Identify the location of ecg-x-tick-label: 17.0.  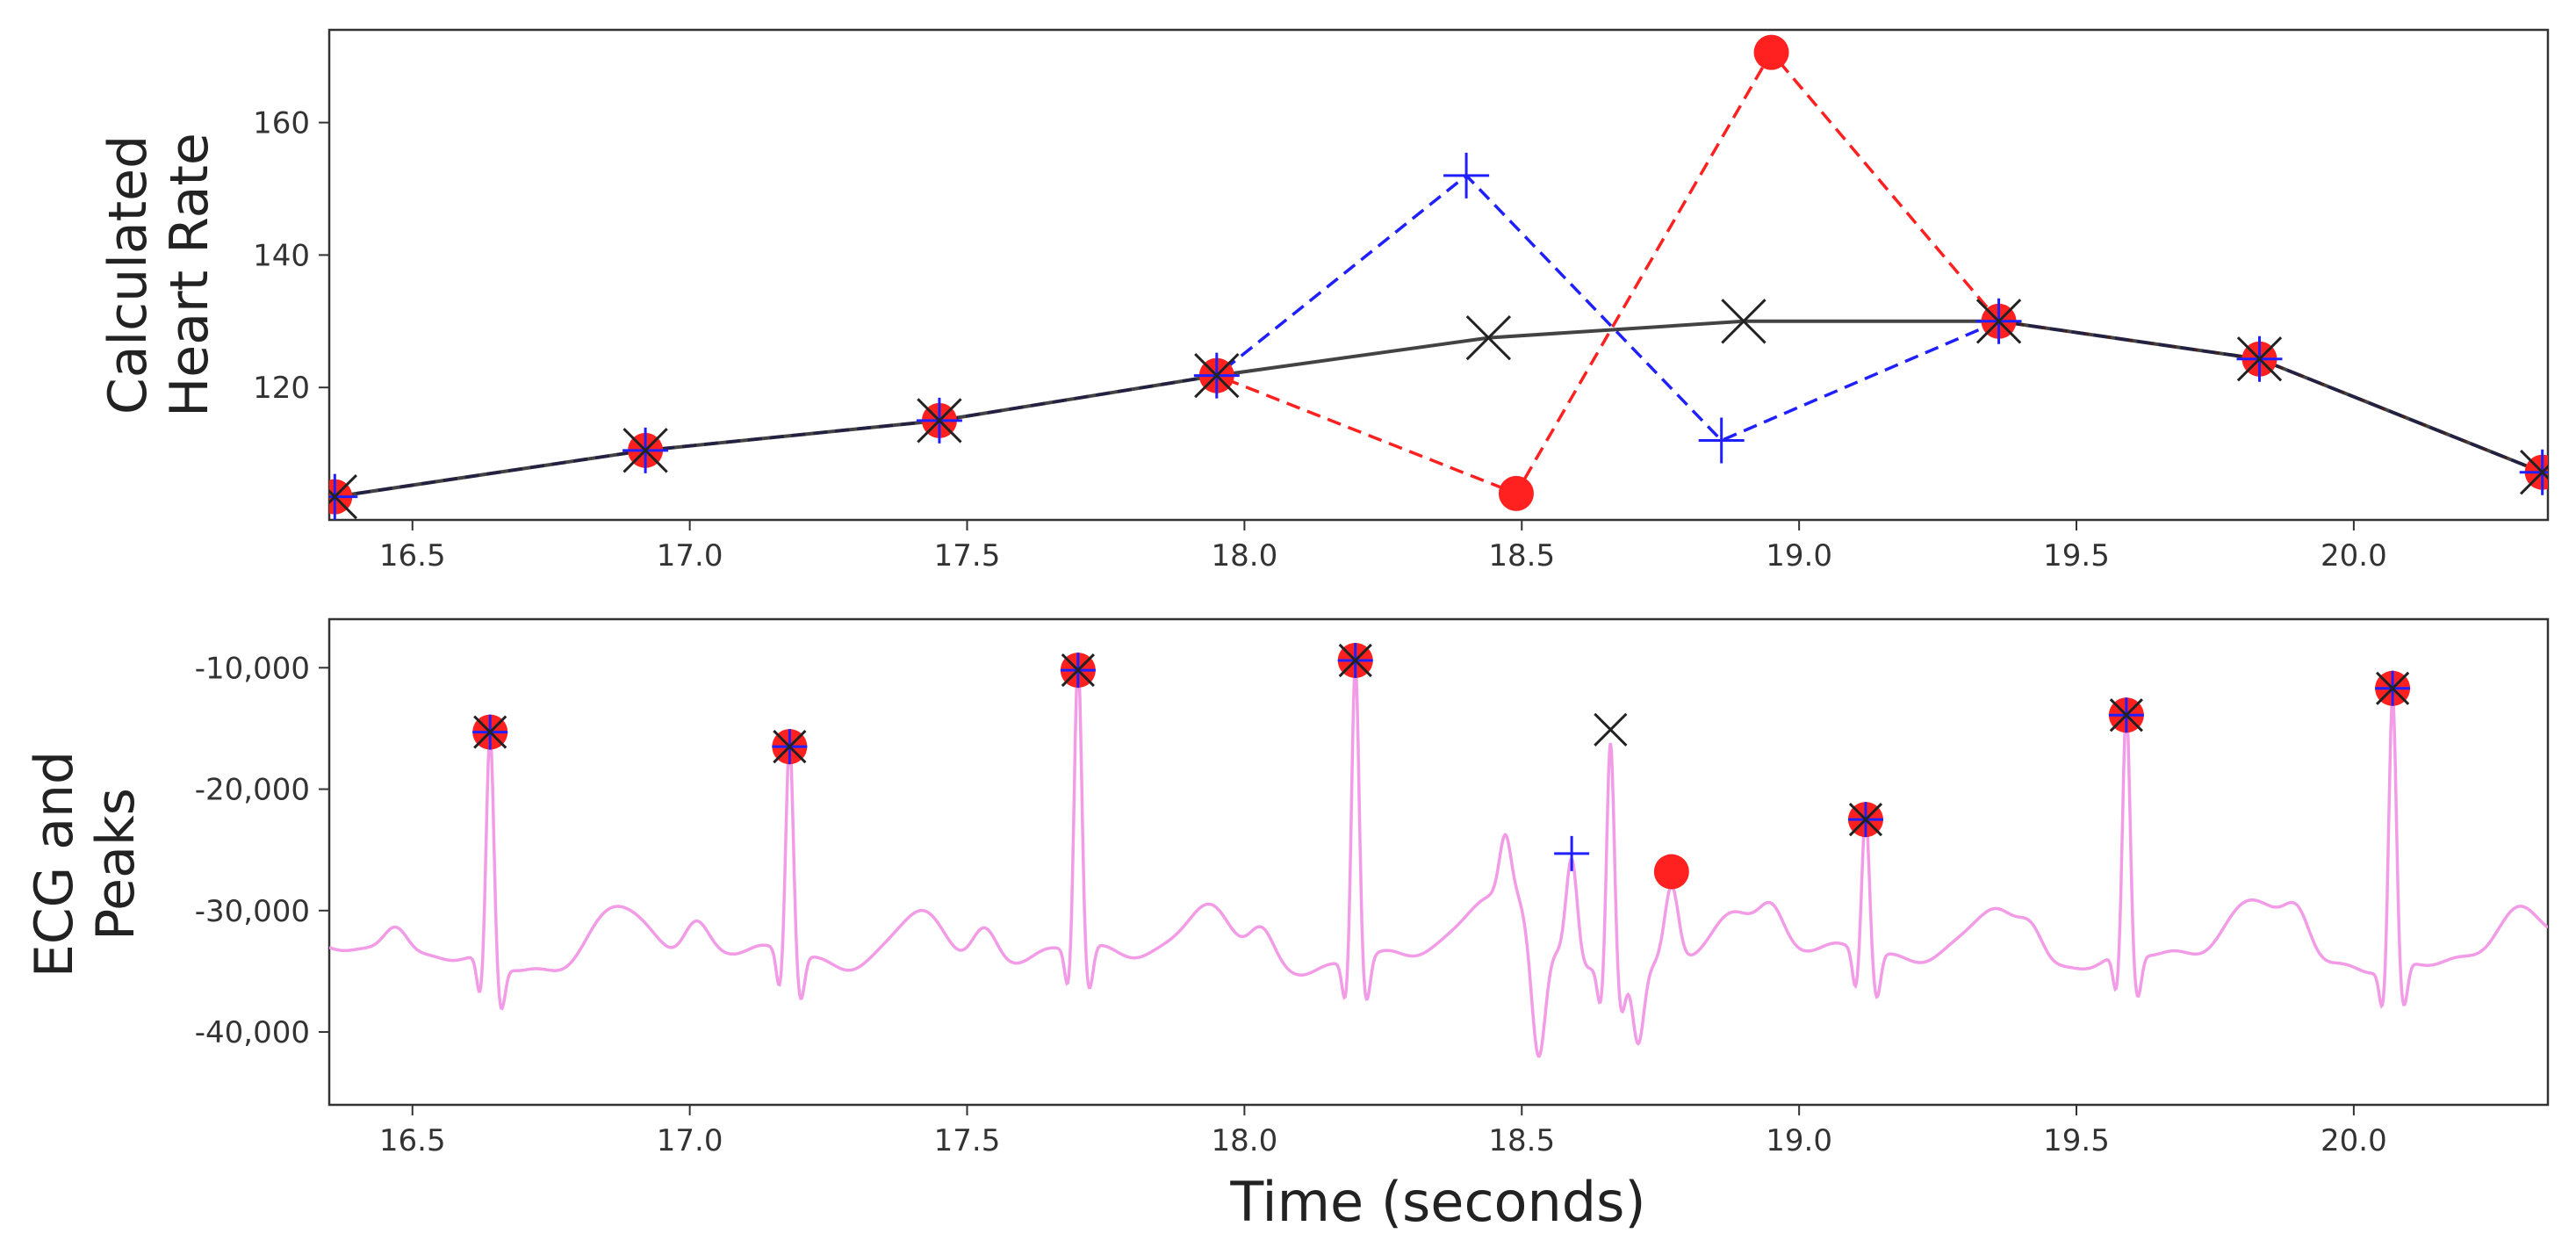
(690, 1141).